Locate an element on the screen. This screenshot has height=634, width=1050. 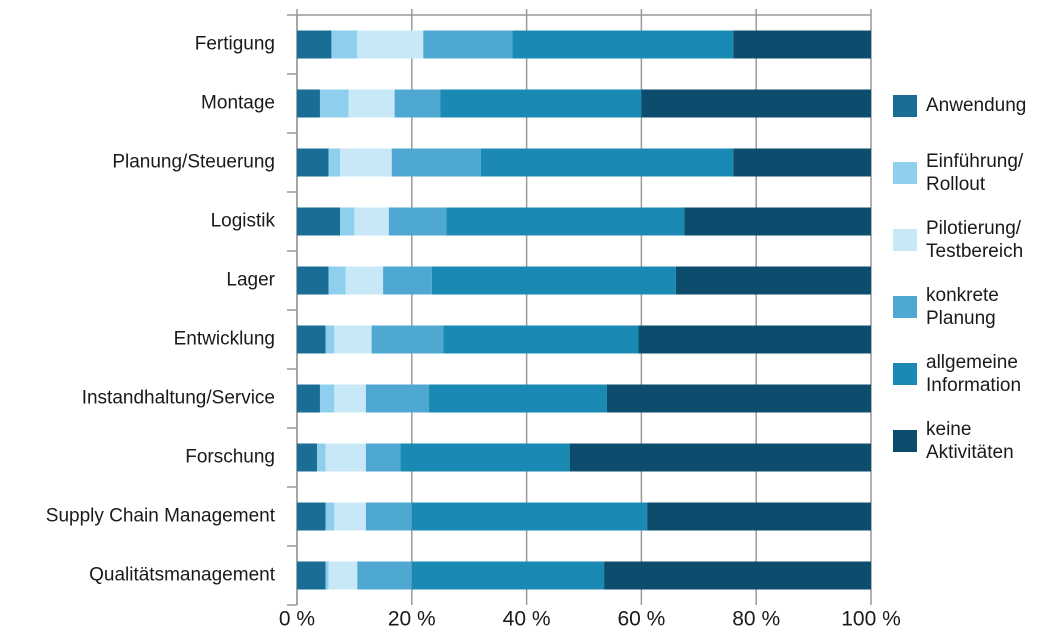
legend-item: Anwendung is located at coordinates (968, 105).